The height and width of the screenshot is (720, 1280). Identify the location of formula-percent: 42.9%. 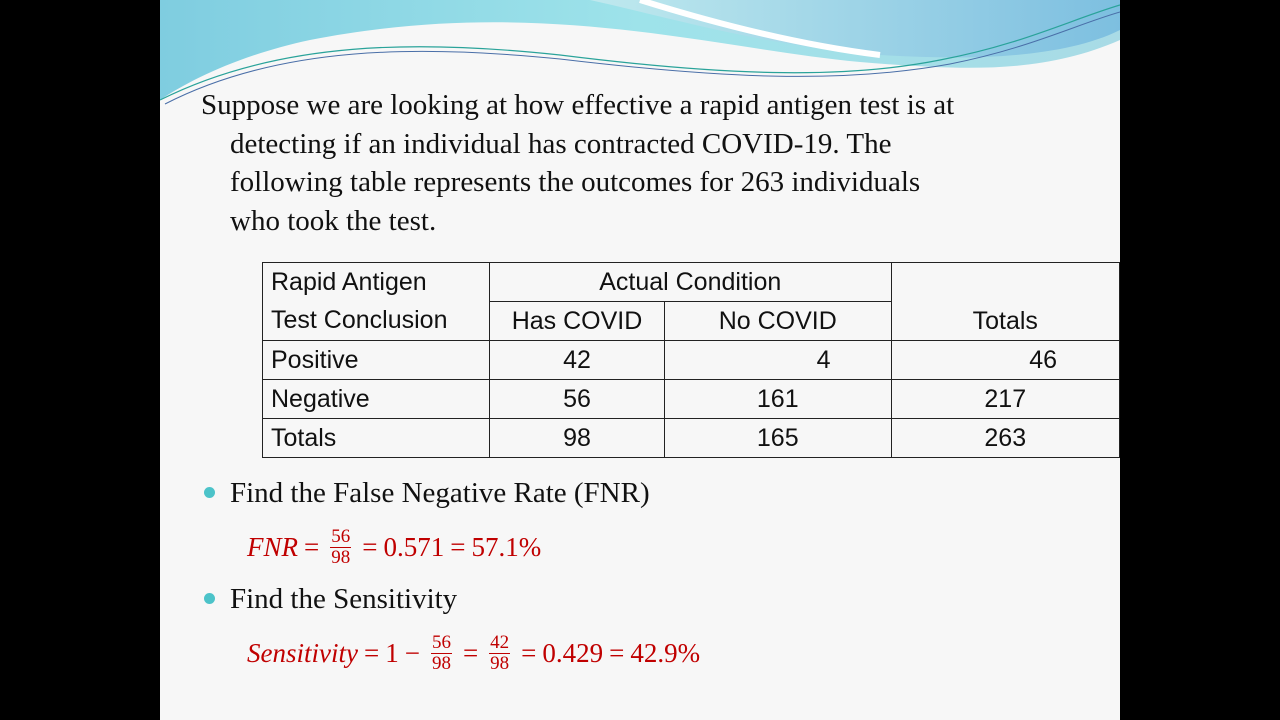
(665, 653).